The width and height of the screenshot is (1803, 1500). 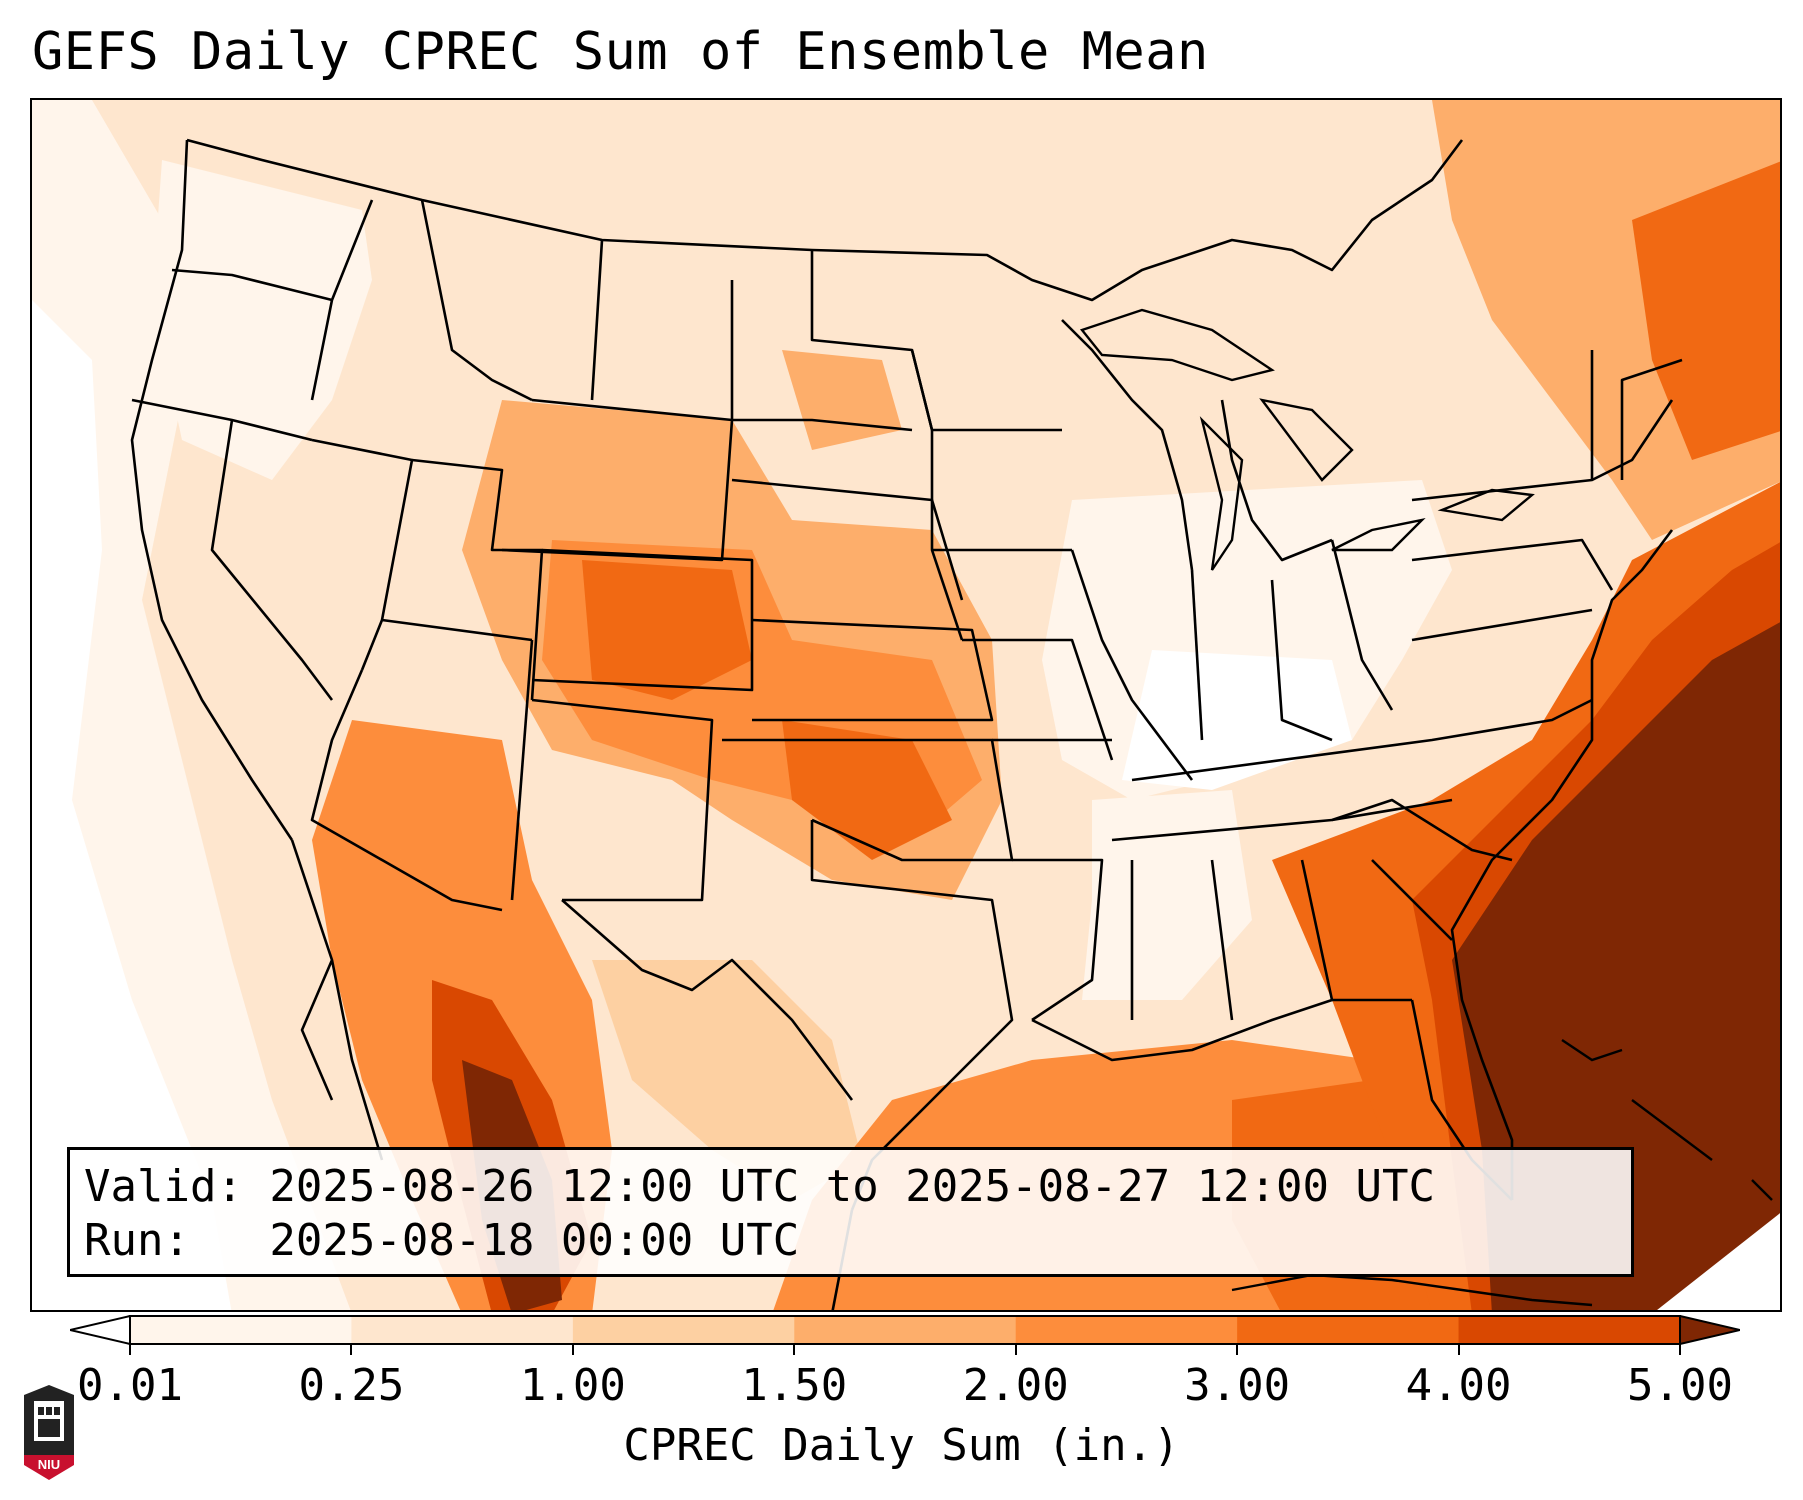 What do you see at coordinates (1167, 895) in the screenshot?
I see `precip-low-deep-south` at bounding box center [1167, 895].